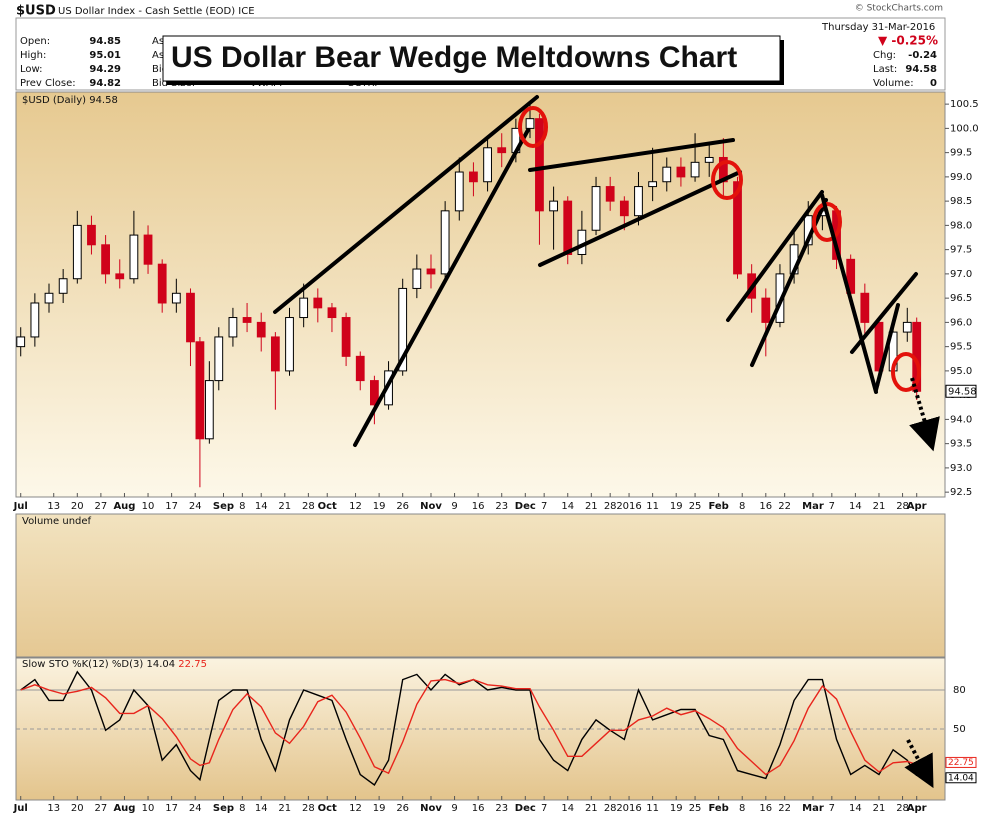  What do you see at coordinates (921, 69) in the screenshot?
I see `quote-value: 94.58` at bounding box center [921, 69].